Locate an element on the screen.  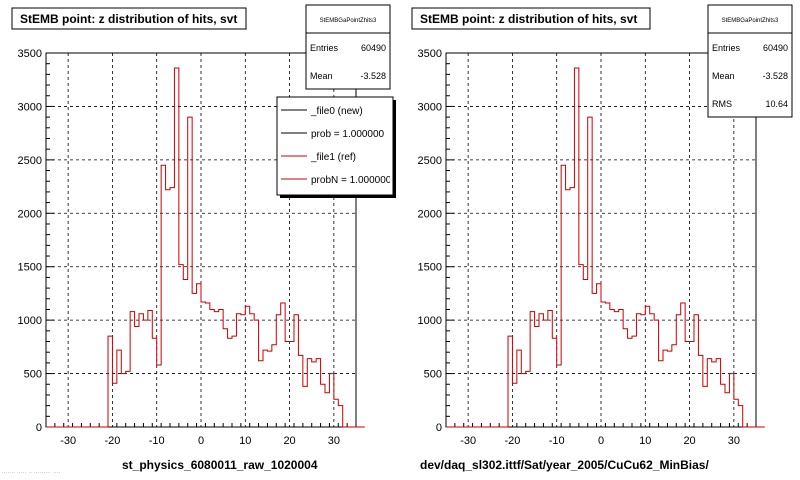
stats-label: RMS is located at coordinates (722, 104).